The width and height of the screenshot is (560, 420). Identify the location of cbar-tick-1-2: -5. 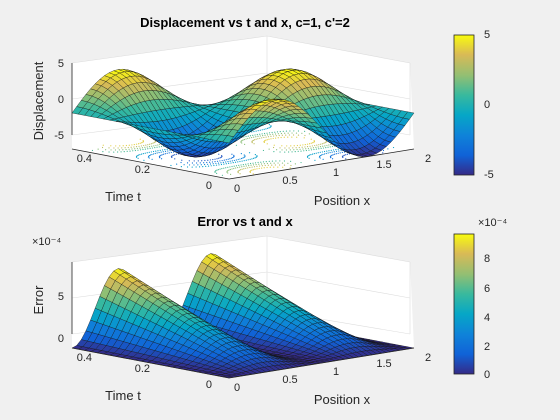
(489, 175).